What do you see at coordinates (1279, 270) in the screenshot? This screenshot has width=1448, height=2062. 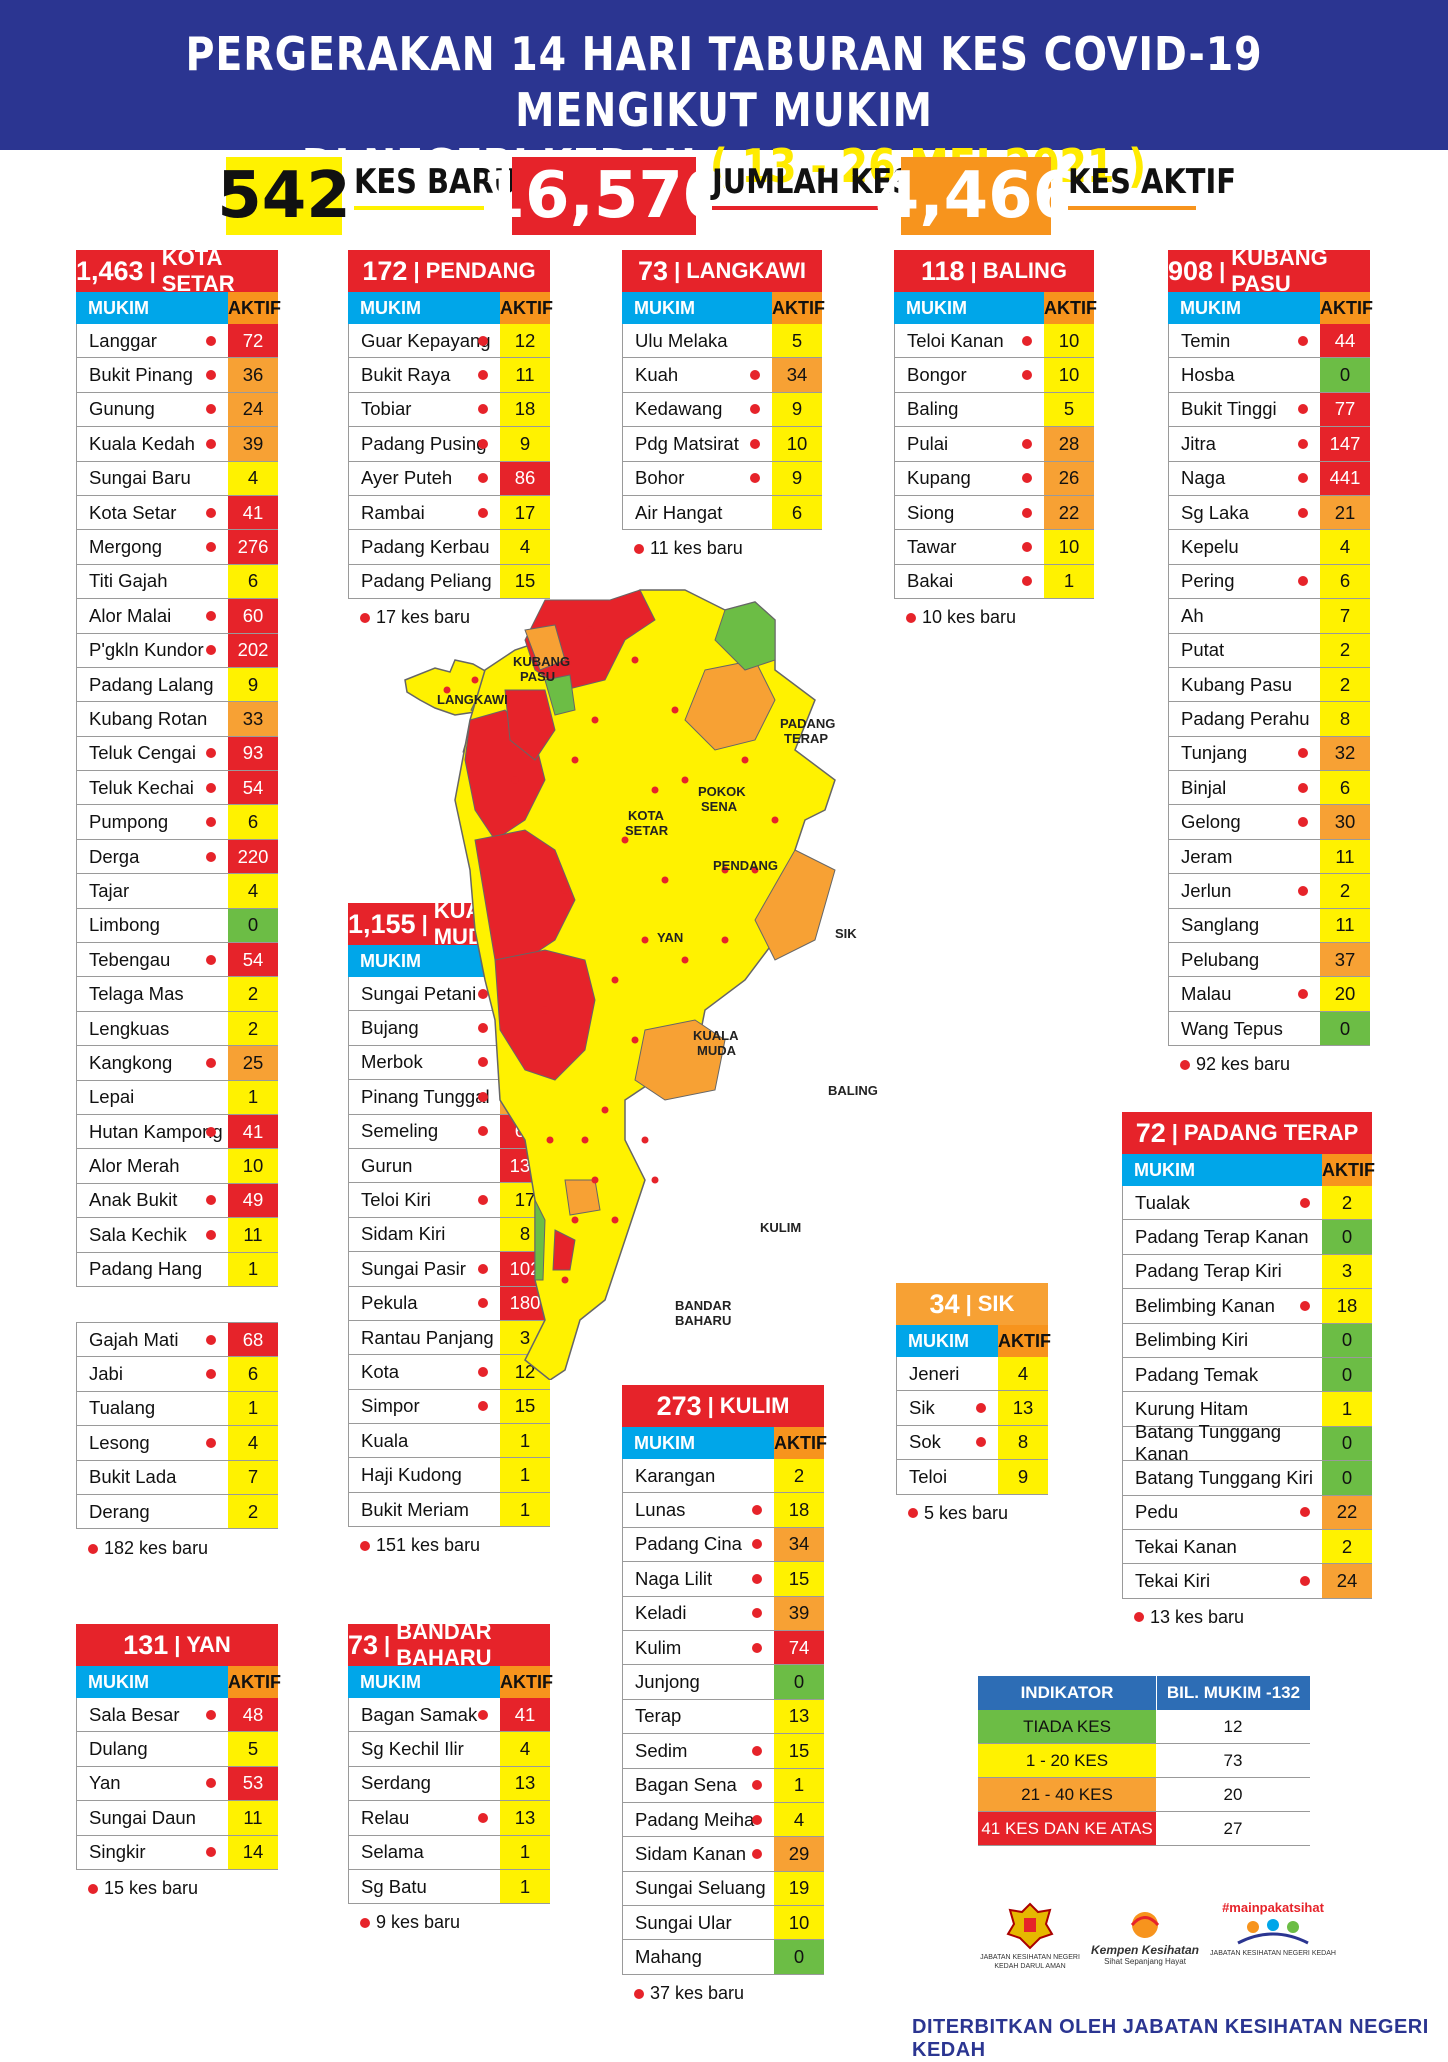 I see `district-name: KUBANG PASU` at bounding box center [1279, 270].